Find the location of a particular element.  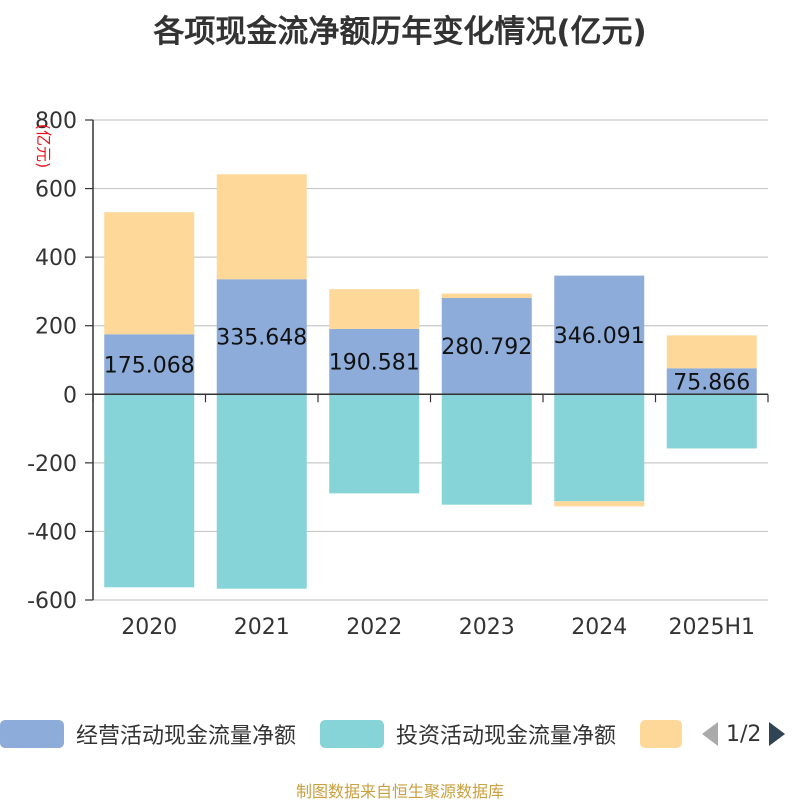

legend: 经营活动现金流量净额 投资活动现金流量净额 1/2 is located at coordinates (400, 736).